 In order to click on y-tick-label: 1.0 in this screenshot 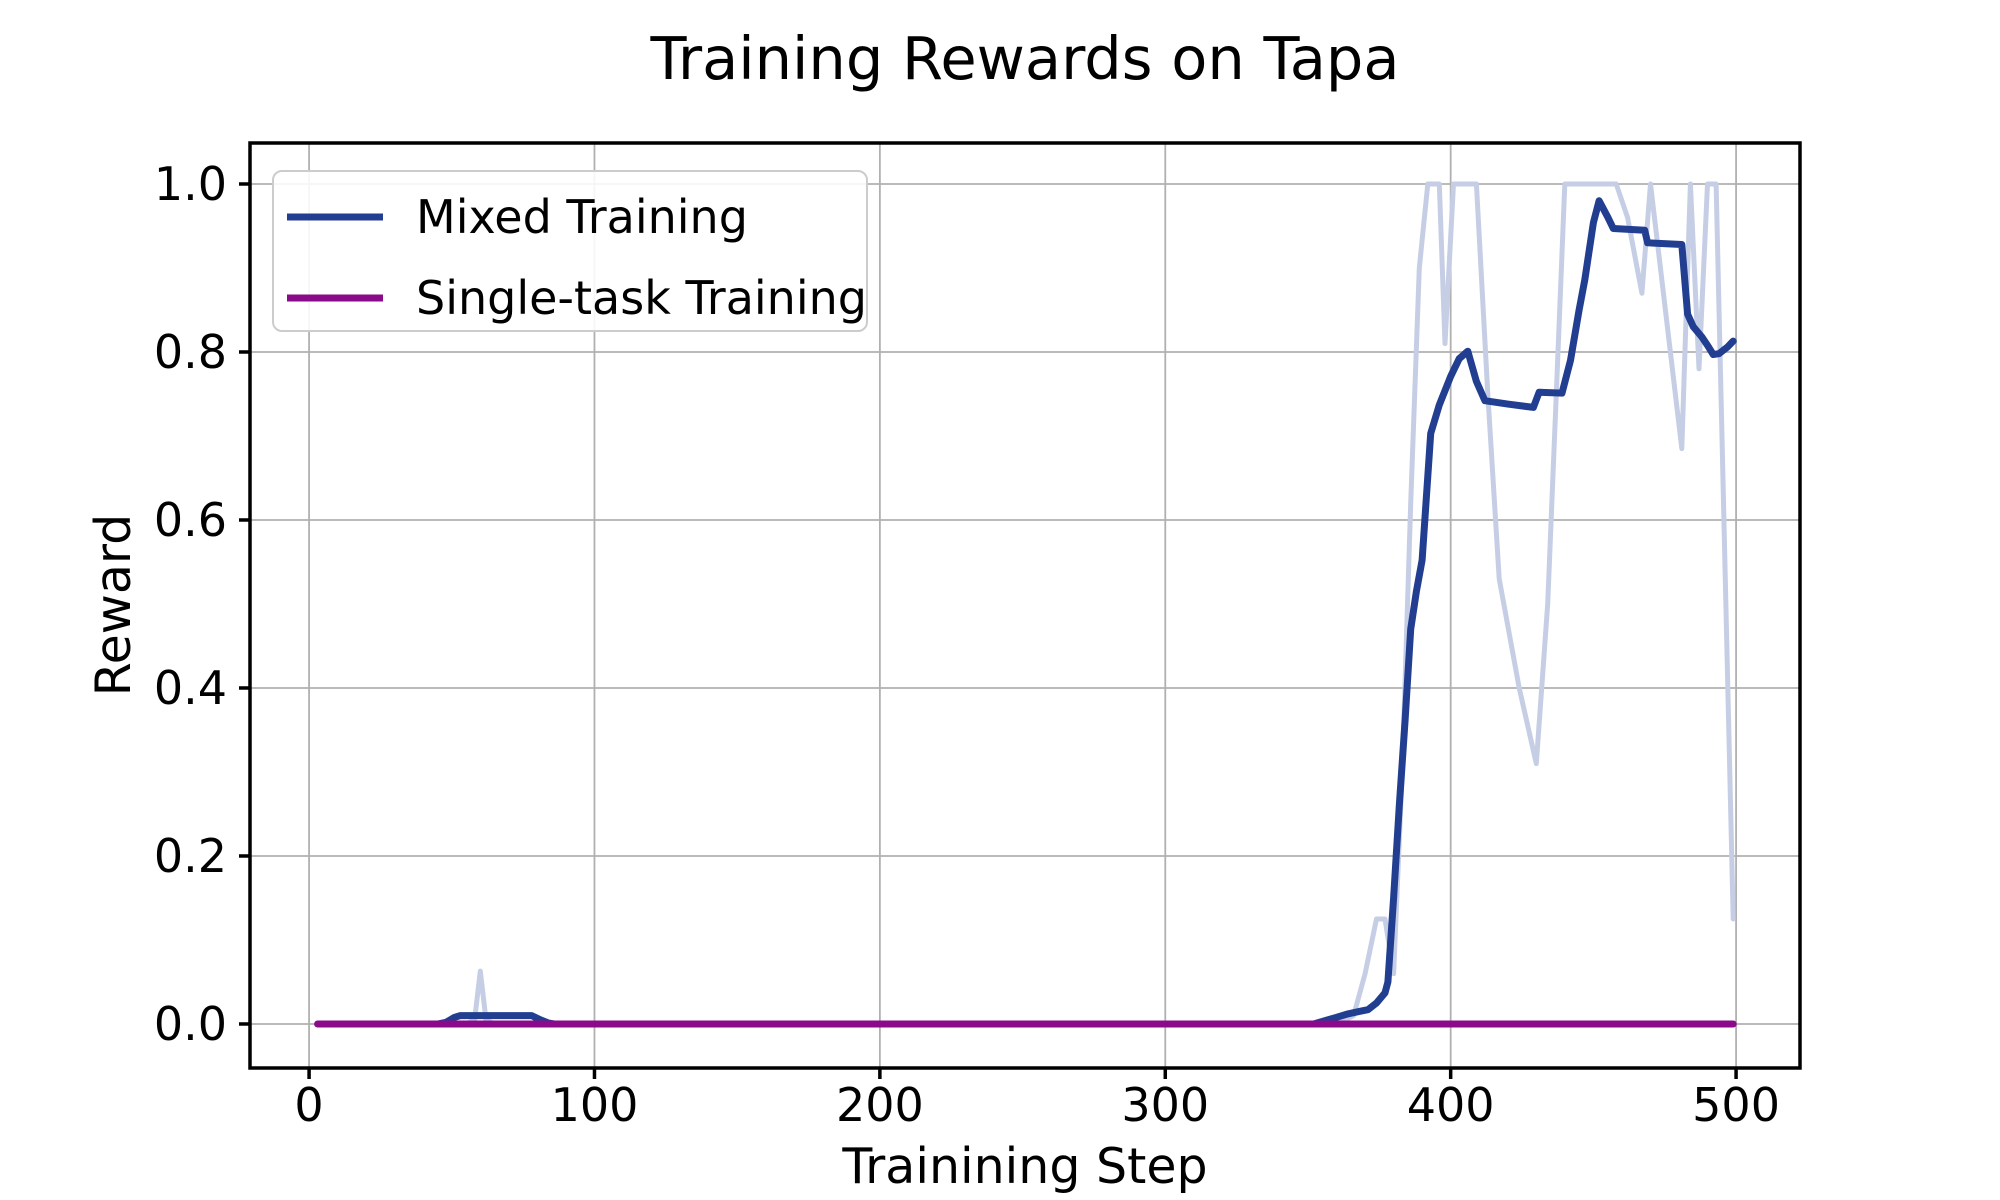, I will do `click(190, 184)`.